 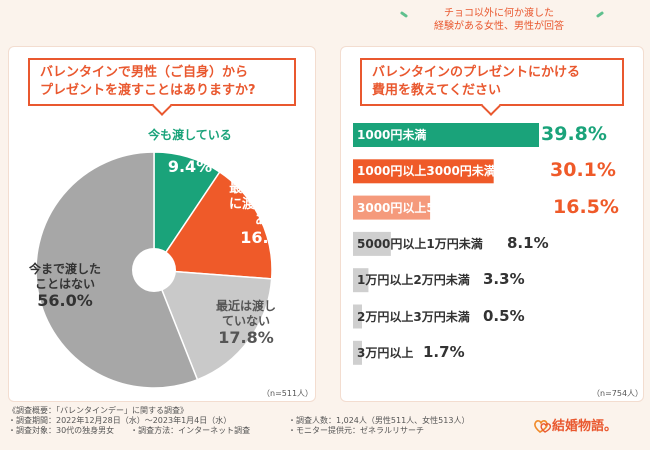 I want to click on pie-value-recently-not: 17.8%, so click(x=246, y=337).